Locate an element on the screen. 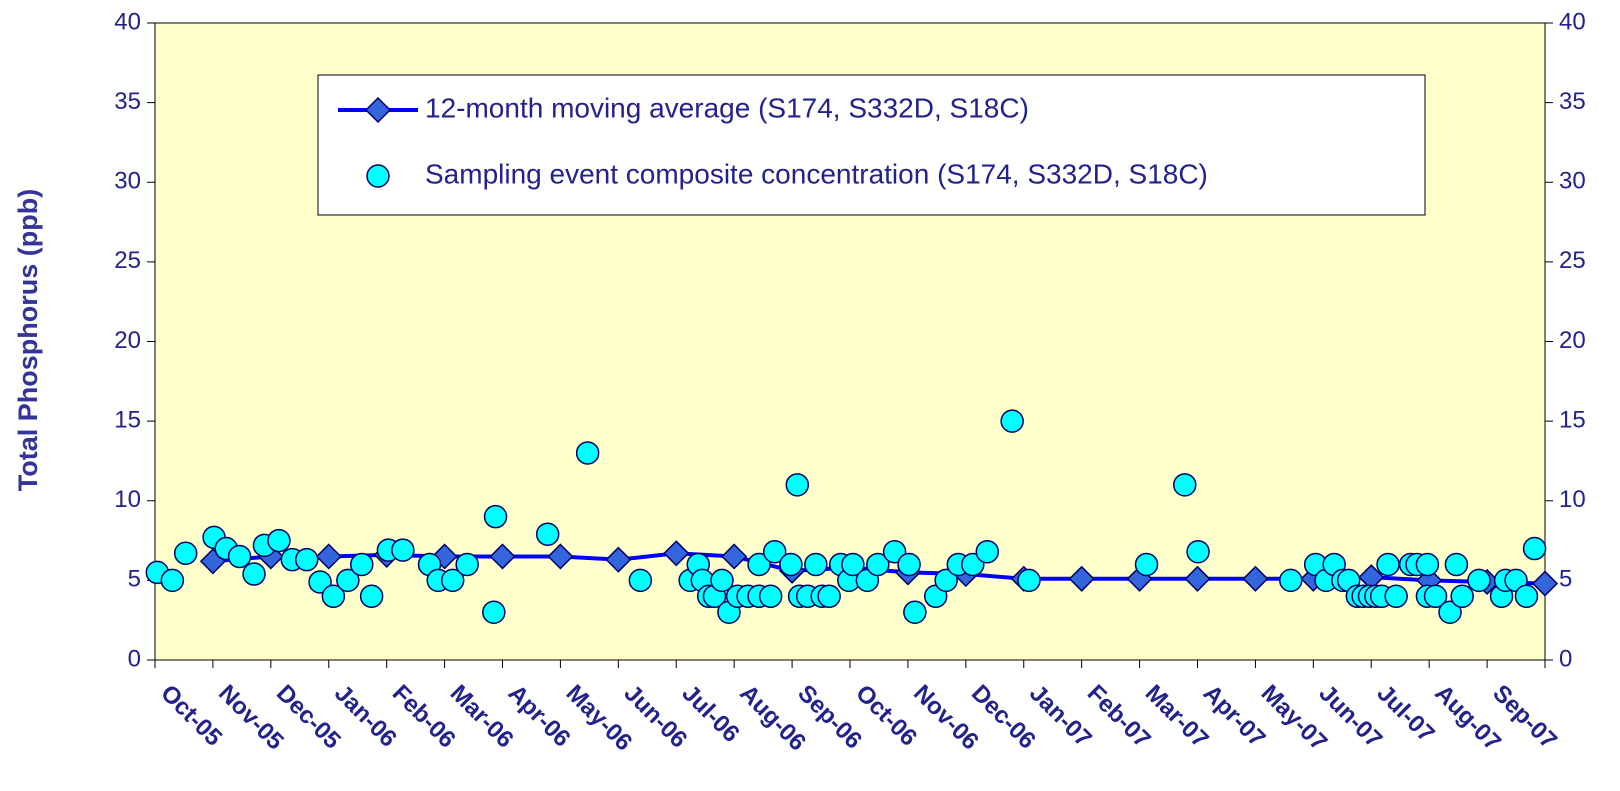 This screenshot has height=791, width=1620. legend-box is located at coordinates (871, 145).